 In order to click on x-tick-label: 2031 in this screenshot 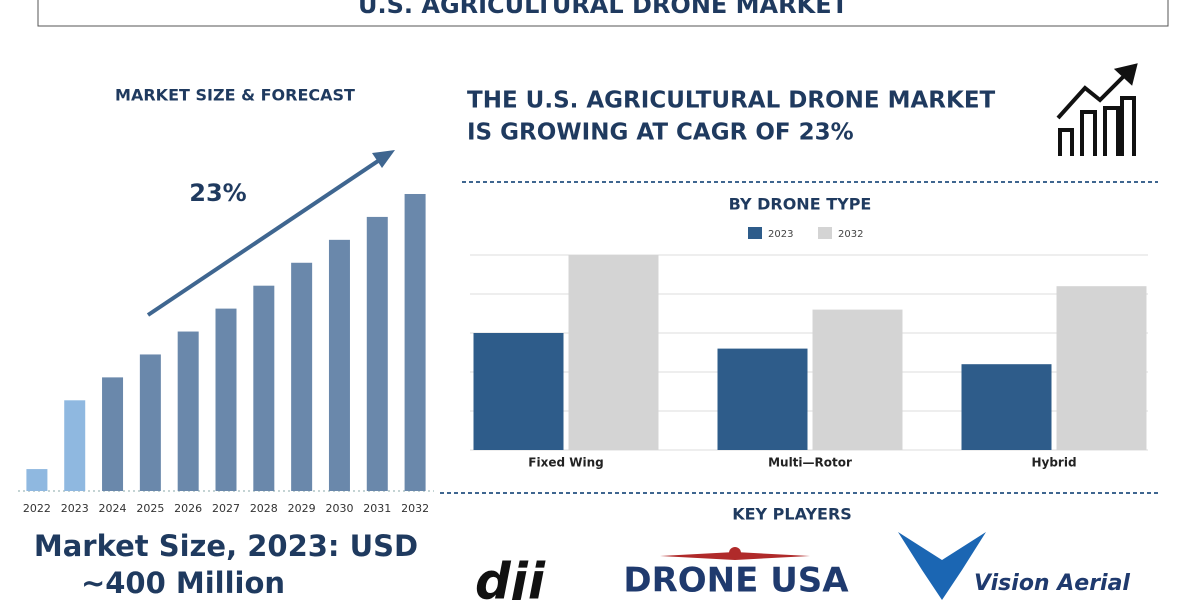, I will do `click(377, 508)`.